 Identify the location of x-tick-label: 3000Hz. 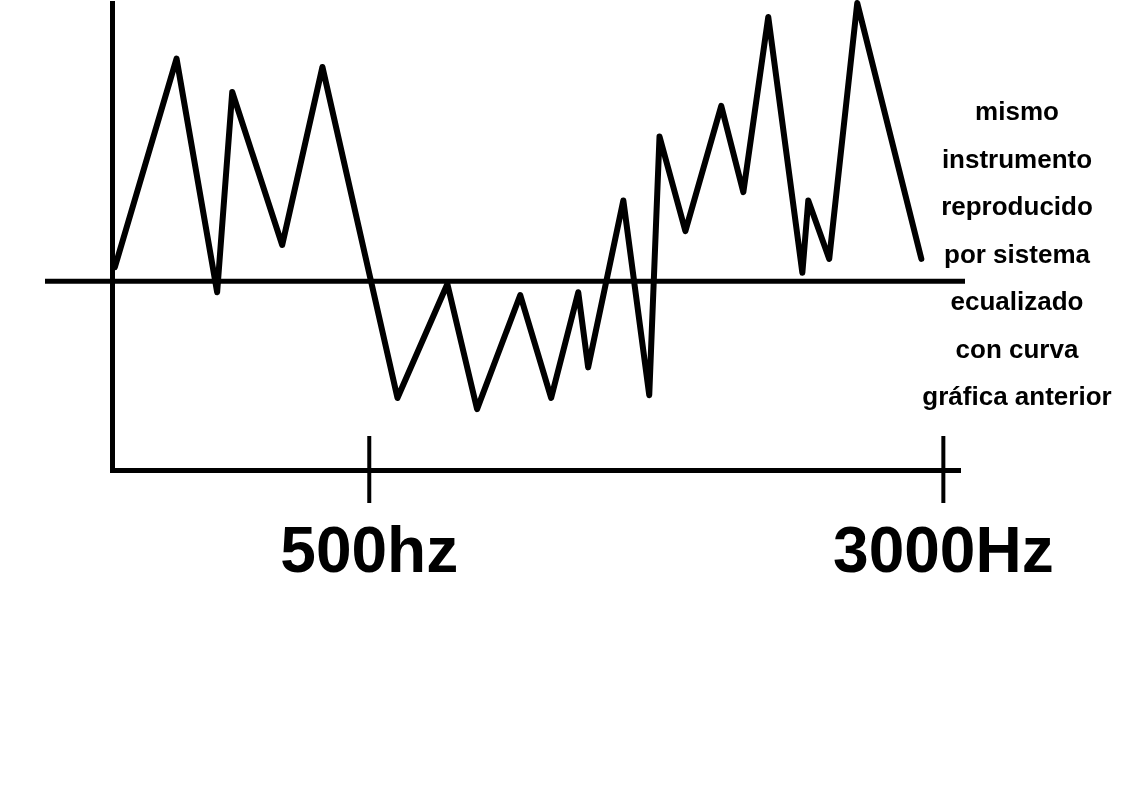
(943, 550).